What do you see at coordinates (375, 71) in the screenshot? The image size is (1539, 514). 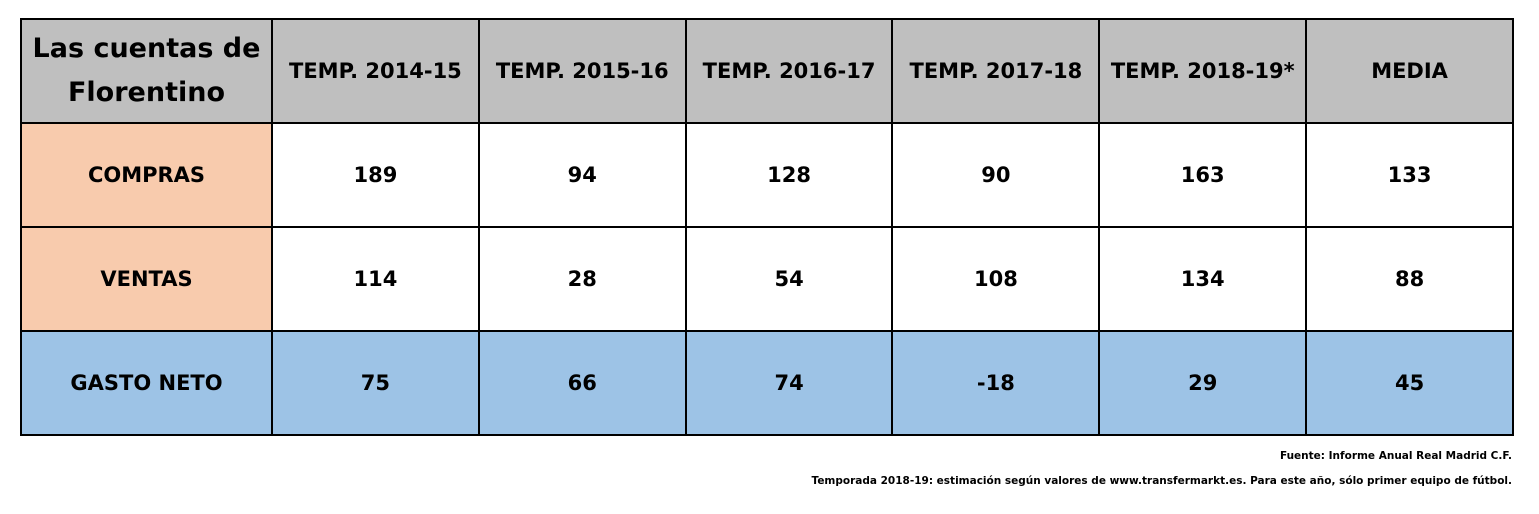 I see `column-header: TEMP. 2014-15` at bounding box center [375, 71].